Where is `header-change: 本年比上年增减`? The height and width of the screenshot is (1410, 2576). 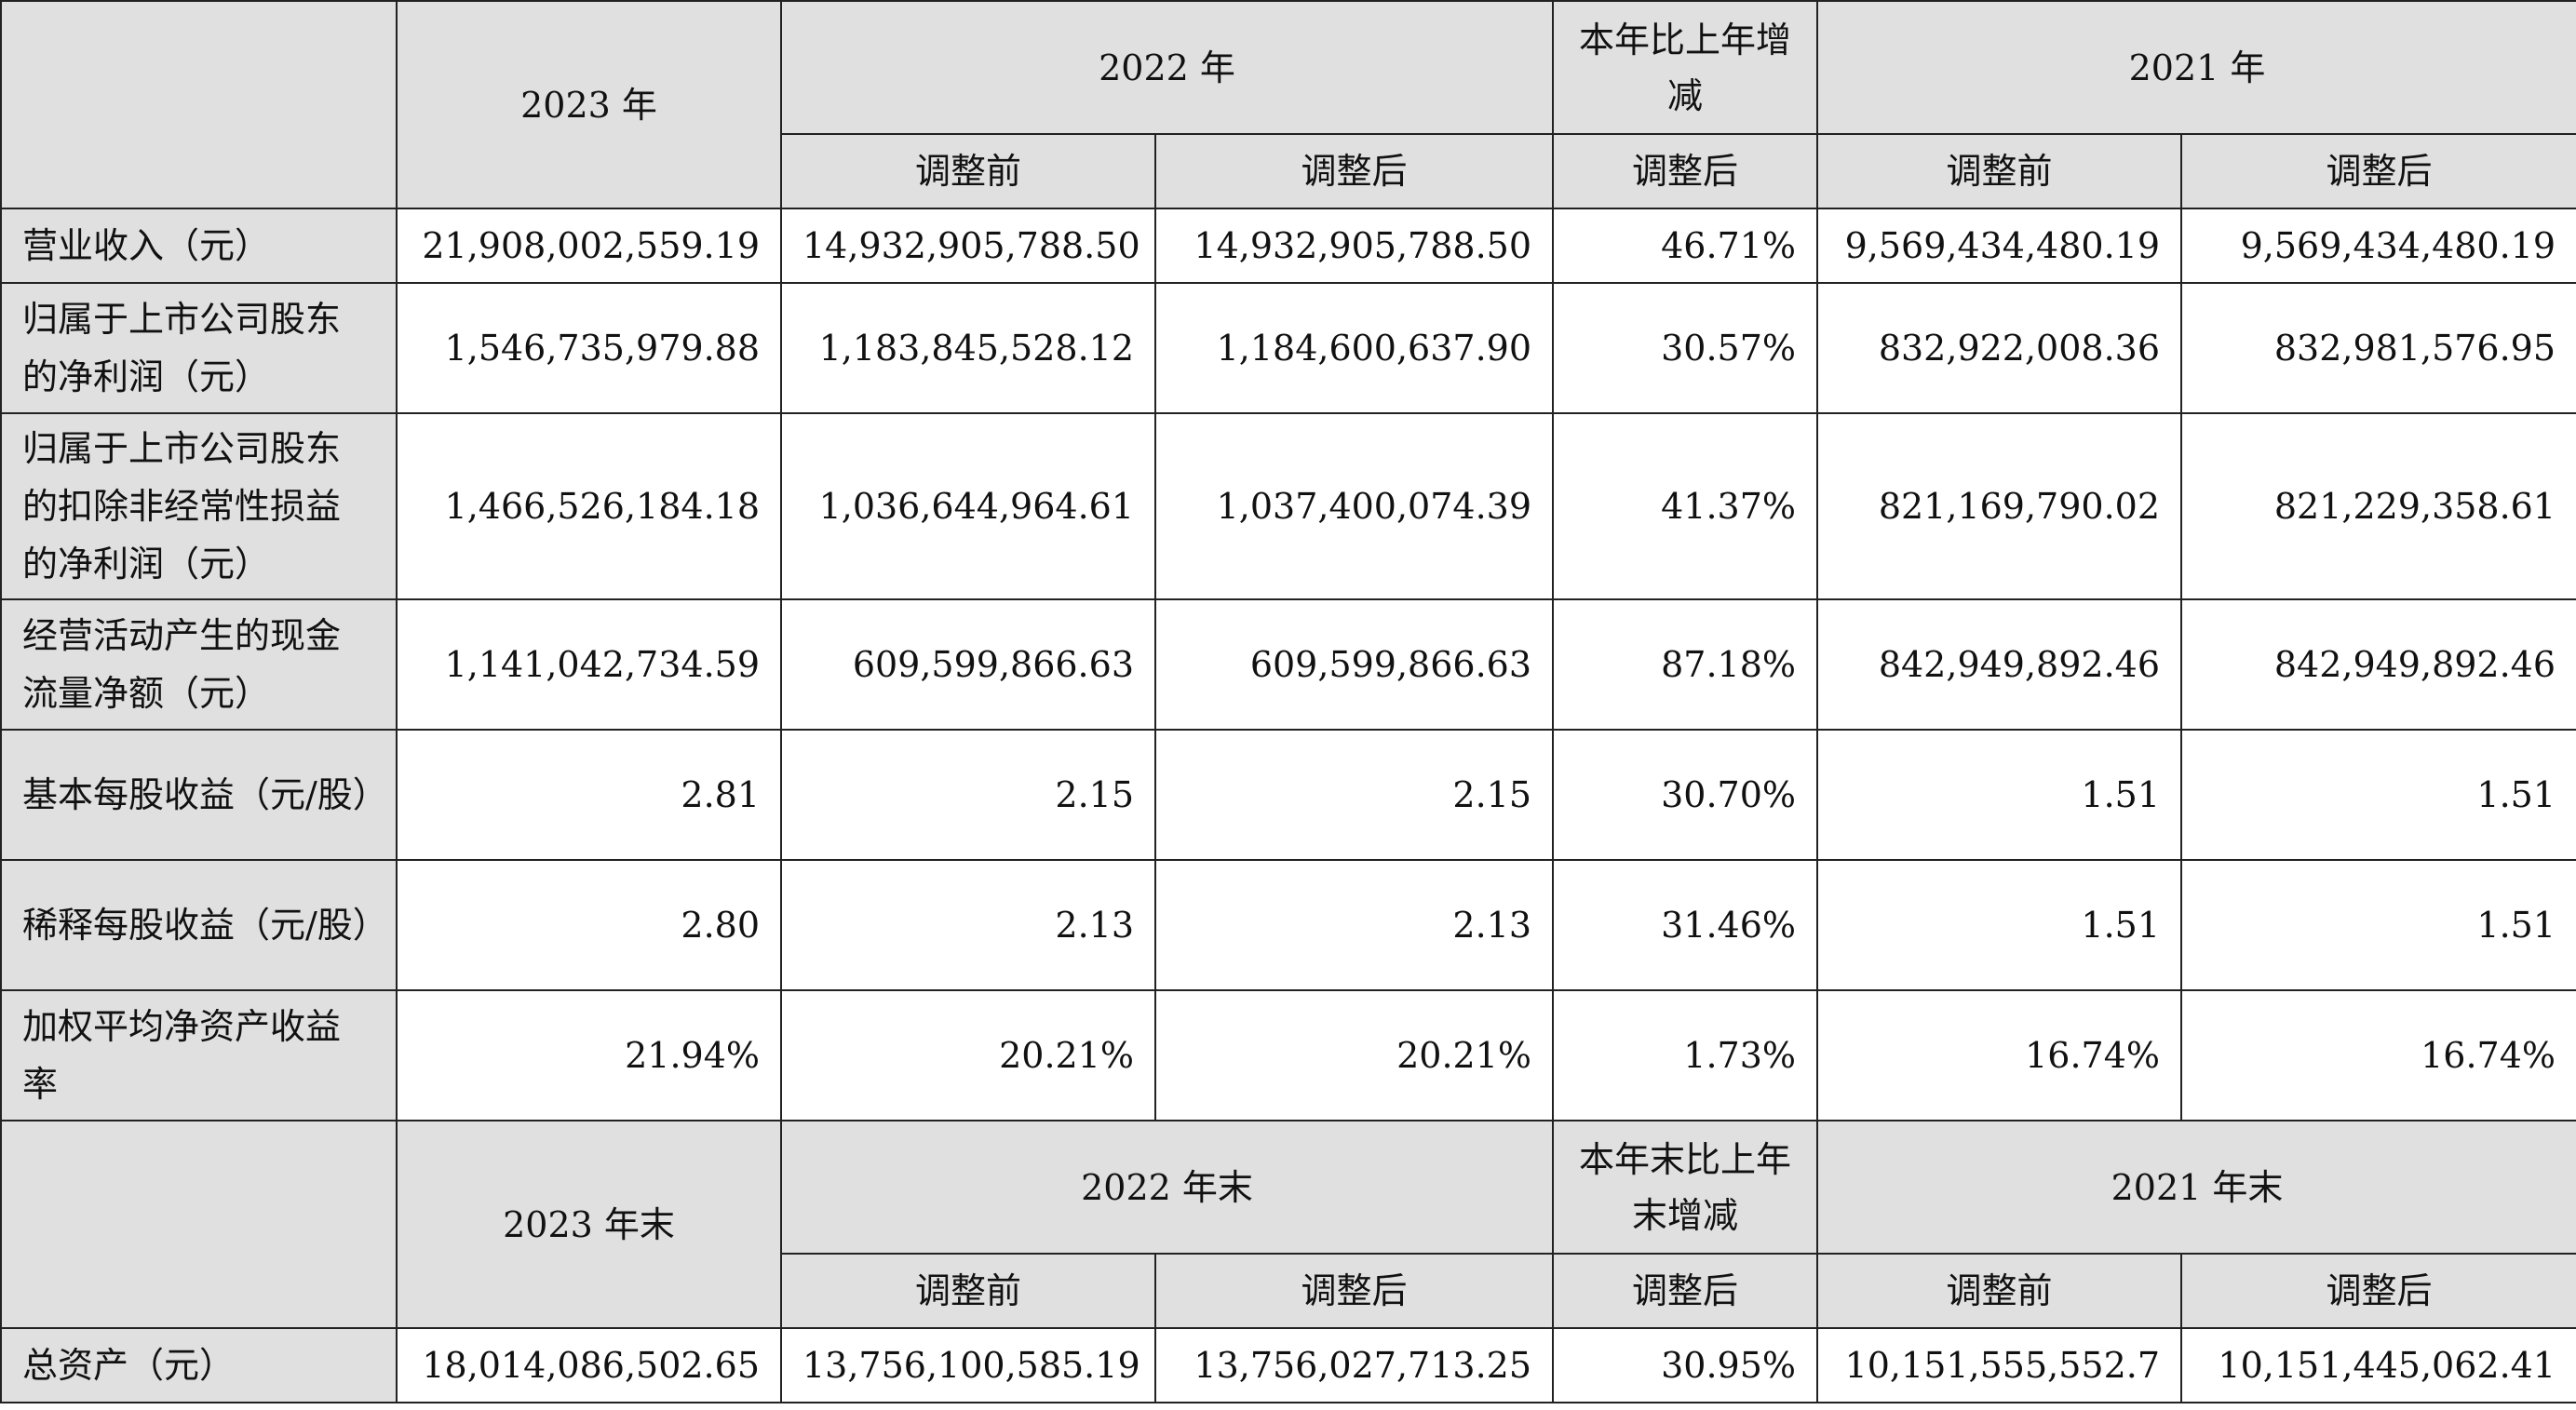 header-change: 本年比上年增减 is located at coordinates (1685, 68).